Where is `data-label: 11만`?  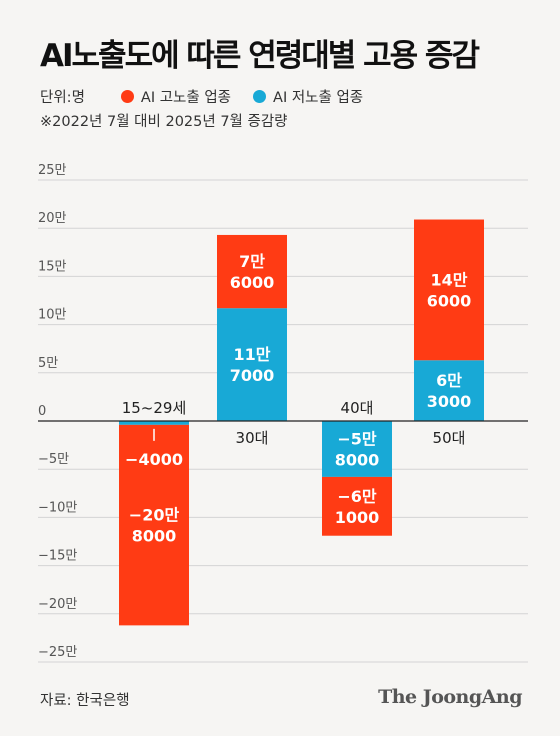
data-label: 11만 is located at coordinates (252, 354).